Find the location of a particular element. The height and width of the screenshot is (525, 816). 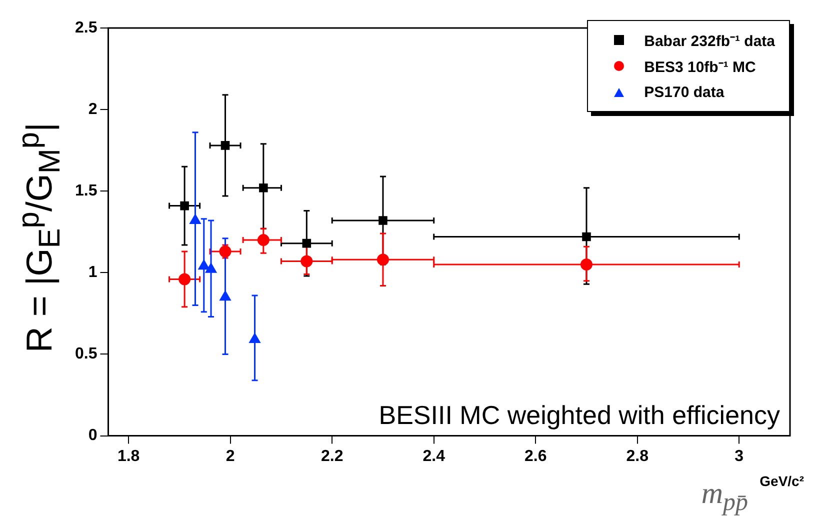

x-tick-label: 2.8 is located at coordinates (637, 456).